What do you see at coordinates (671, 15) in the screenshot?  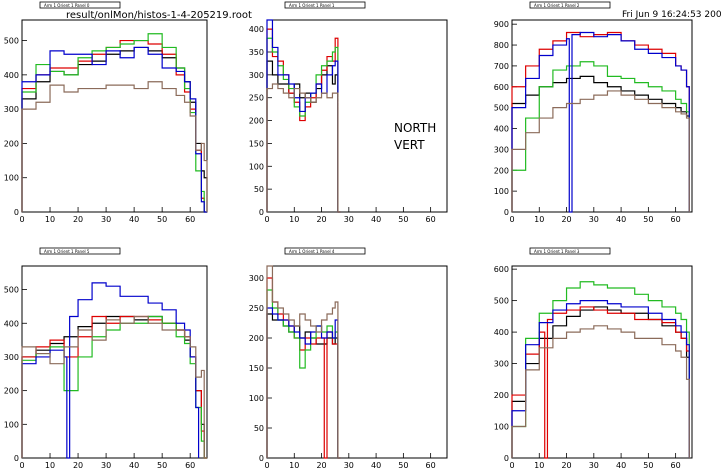 I see `timestamp: Fri Jun 9 16:24:53 2006` at bounding box center [671, 15].